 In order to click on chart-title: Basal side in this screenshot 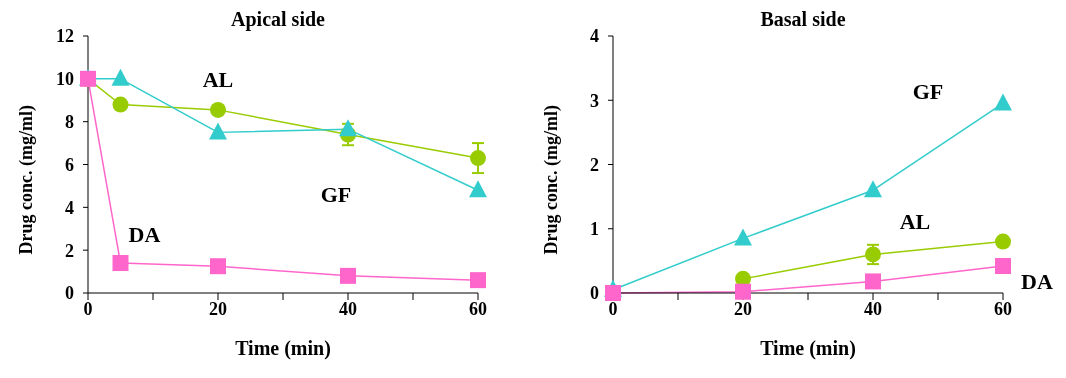, I will do `click(803, 19)`.